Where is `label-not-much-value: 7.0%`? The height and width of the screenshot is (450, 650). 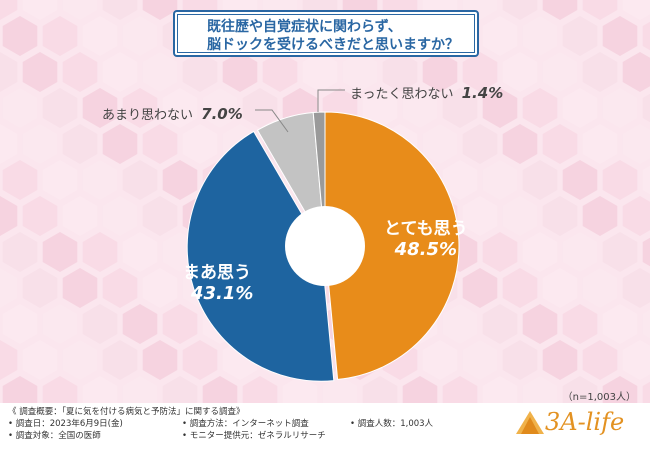
label-not-much-value: 7.0% is located at coordinates (222, 114).